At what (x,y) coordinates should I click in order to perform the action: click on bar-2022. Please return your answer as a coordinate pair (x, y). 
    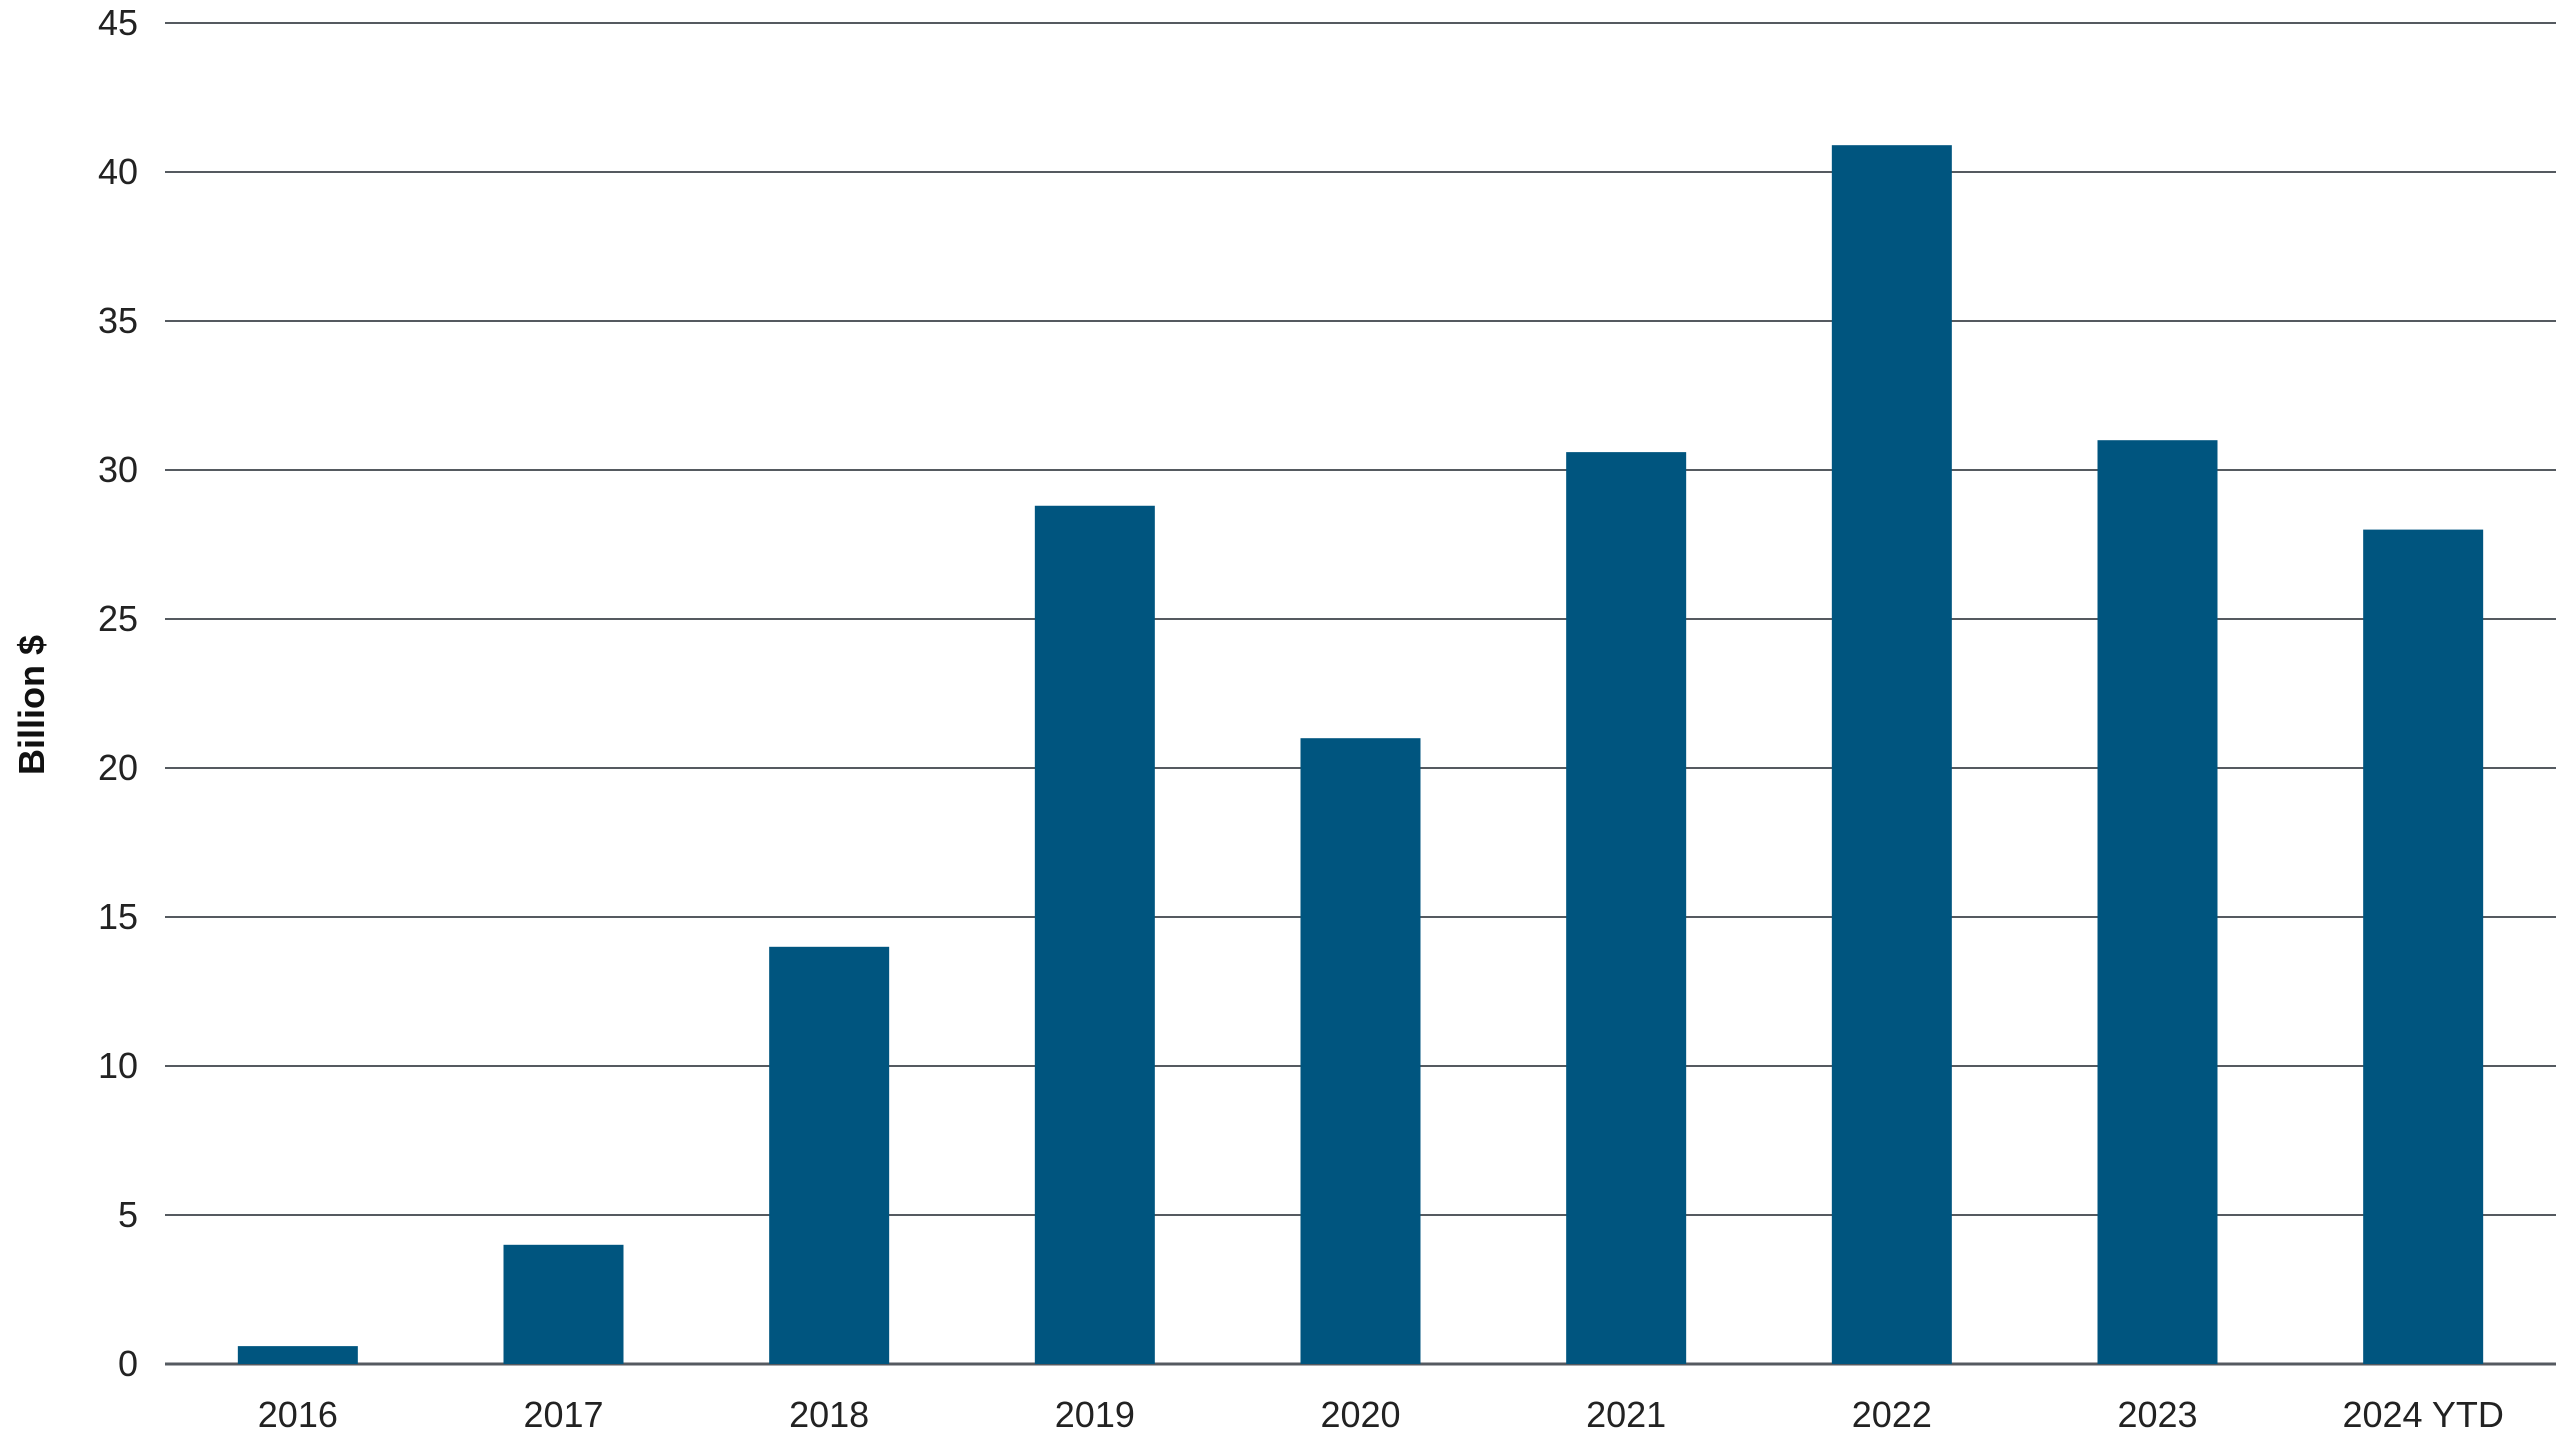
    Looking at the image, I should click on (1891, 755).